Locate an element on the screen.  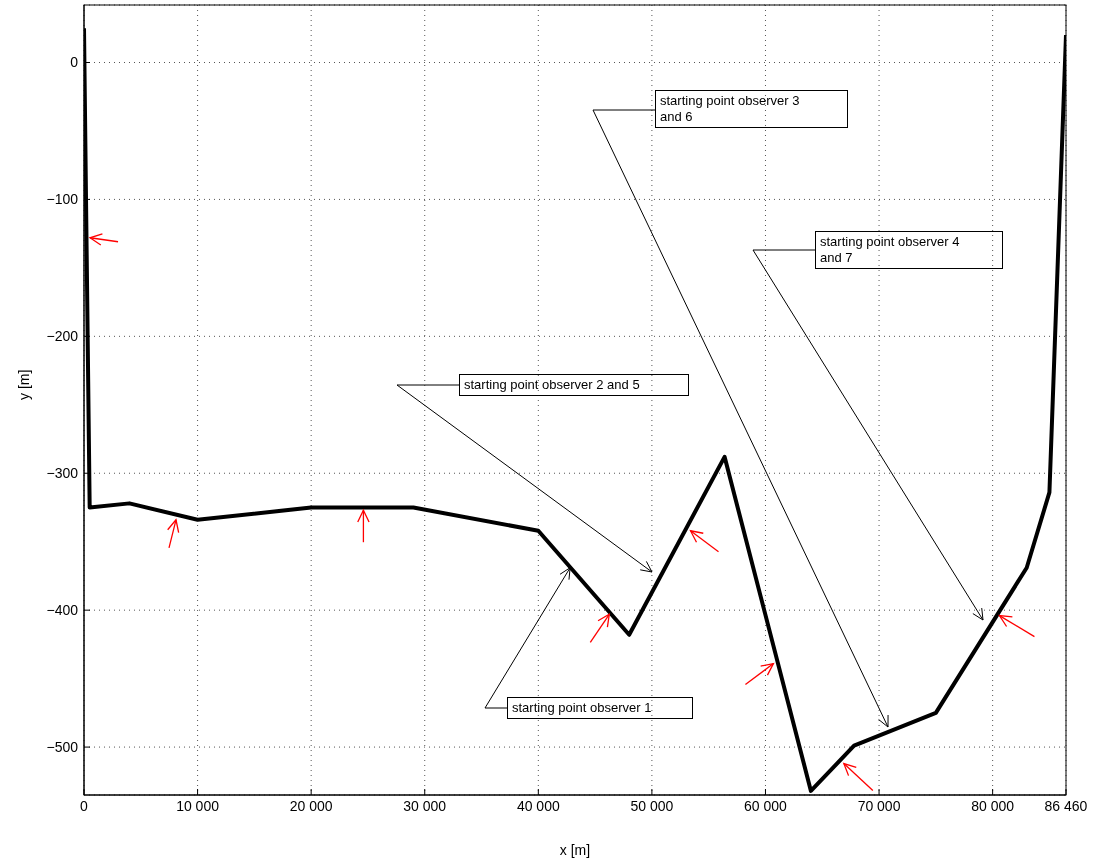
x-tick-label: 30 000 is located at coordinates (425, 805).